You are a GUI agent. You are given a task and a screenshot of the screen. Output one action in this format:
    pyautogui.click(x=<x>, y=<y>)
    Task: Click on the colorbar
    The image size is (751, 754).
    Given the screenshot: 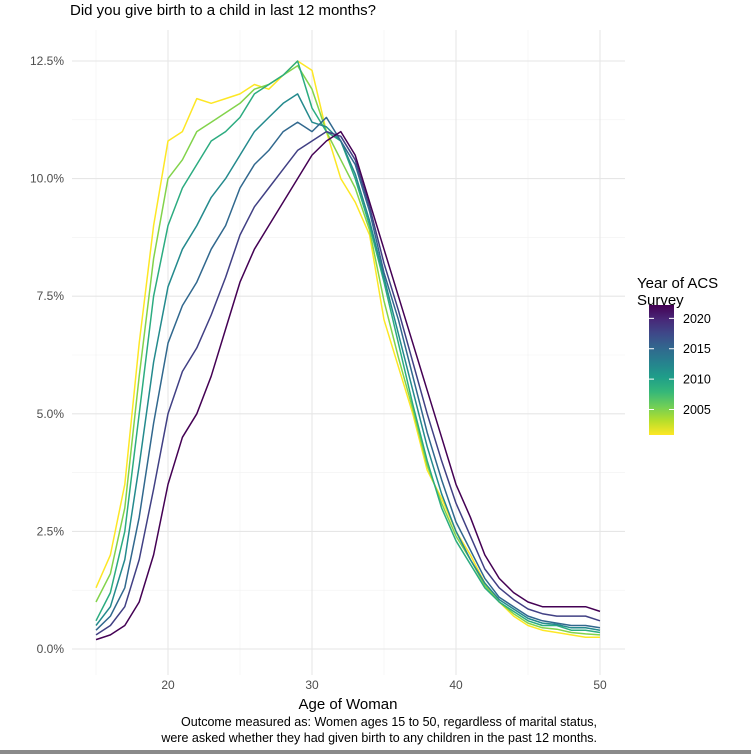 What is the action you would take?
    pyautogui.click(x=661, y=370)
    